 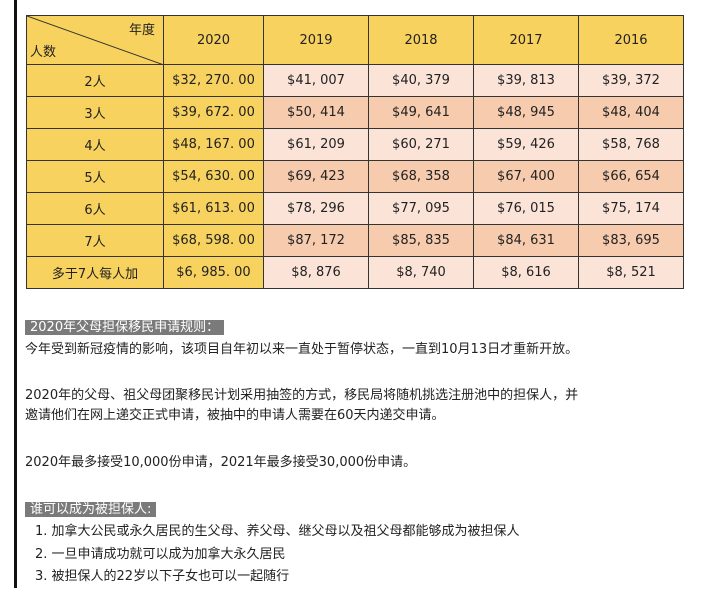 I want to click on table-cell: $40, 379, so click(x=421, y=80).